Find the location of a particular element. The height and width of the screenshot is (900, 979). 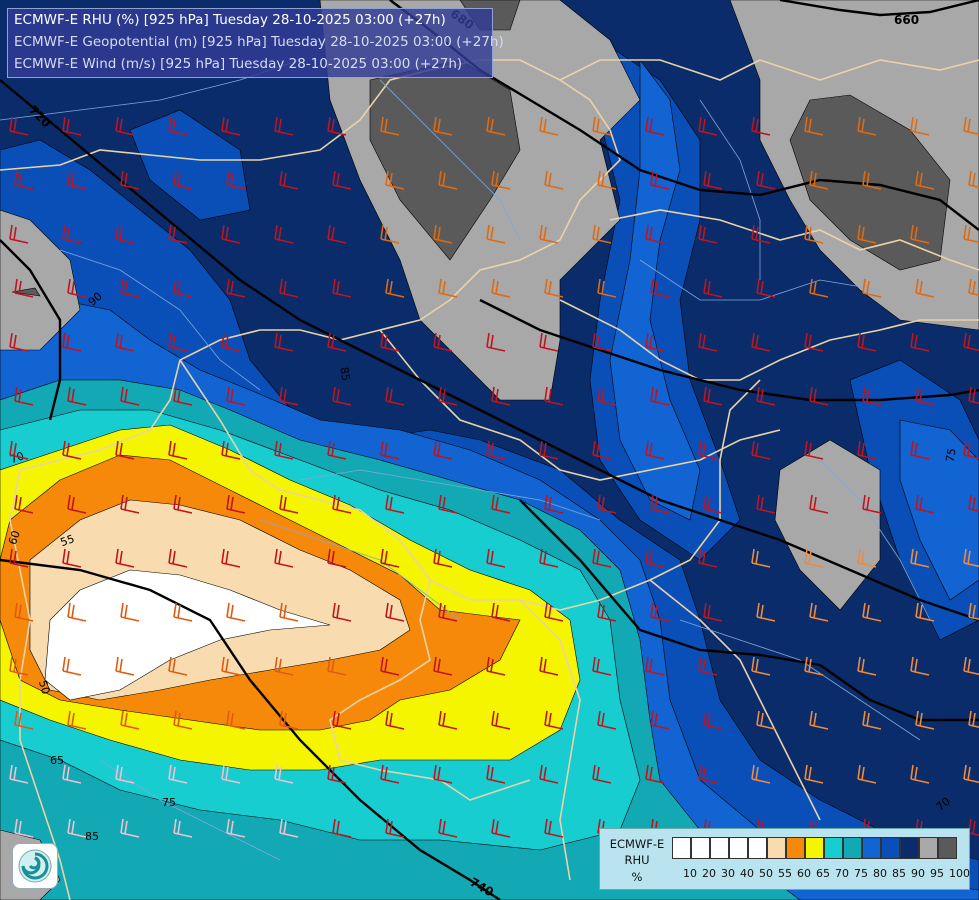

legend-tick-label: 80 is located at coordinates (880, 873).